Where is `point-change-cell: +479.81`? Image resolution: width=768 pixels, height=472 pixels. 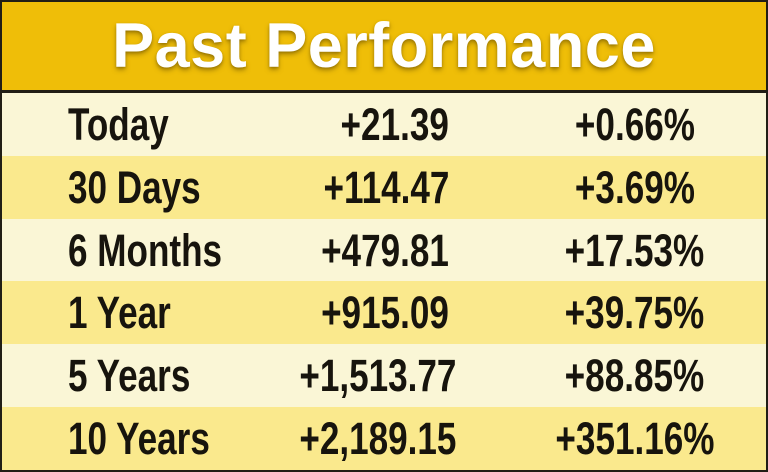
point-change-cell: +479.81 is located at coordinates (352, 250).